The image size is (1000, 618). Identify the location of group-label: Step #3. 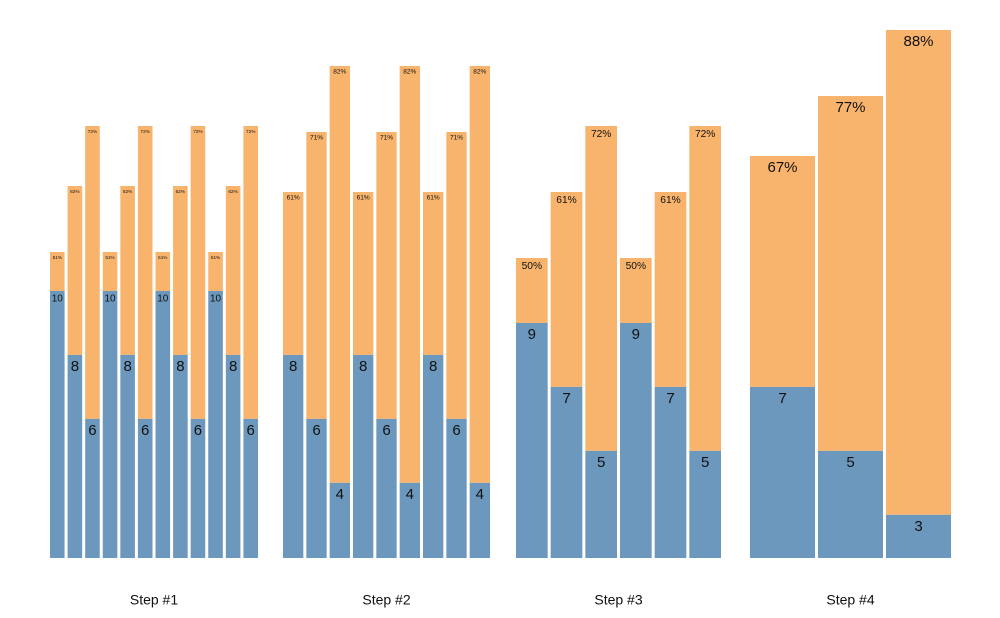
(618, 600).